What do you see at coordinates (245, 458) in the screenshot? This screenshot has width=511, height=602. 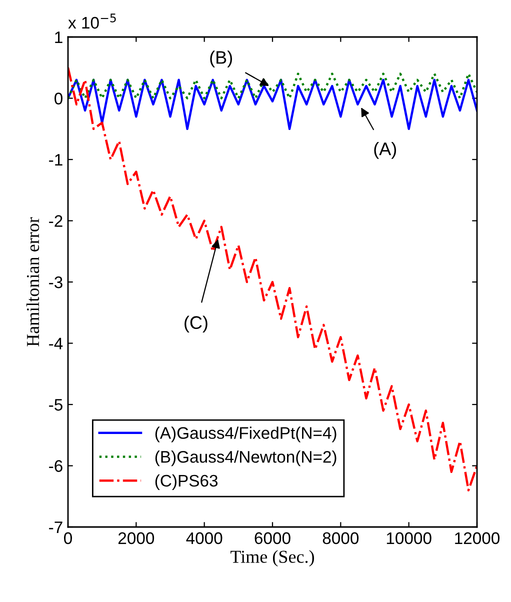 I see `legend-label: (B)Gauss4/Newton(N=2)` at bounding box center [245, 458].